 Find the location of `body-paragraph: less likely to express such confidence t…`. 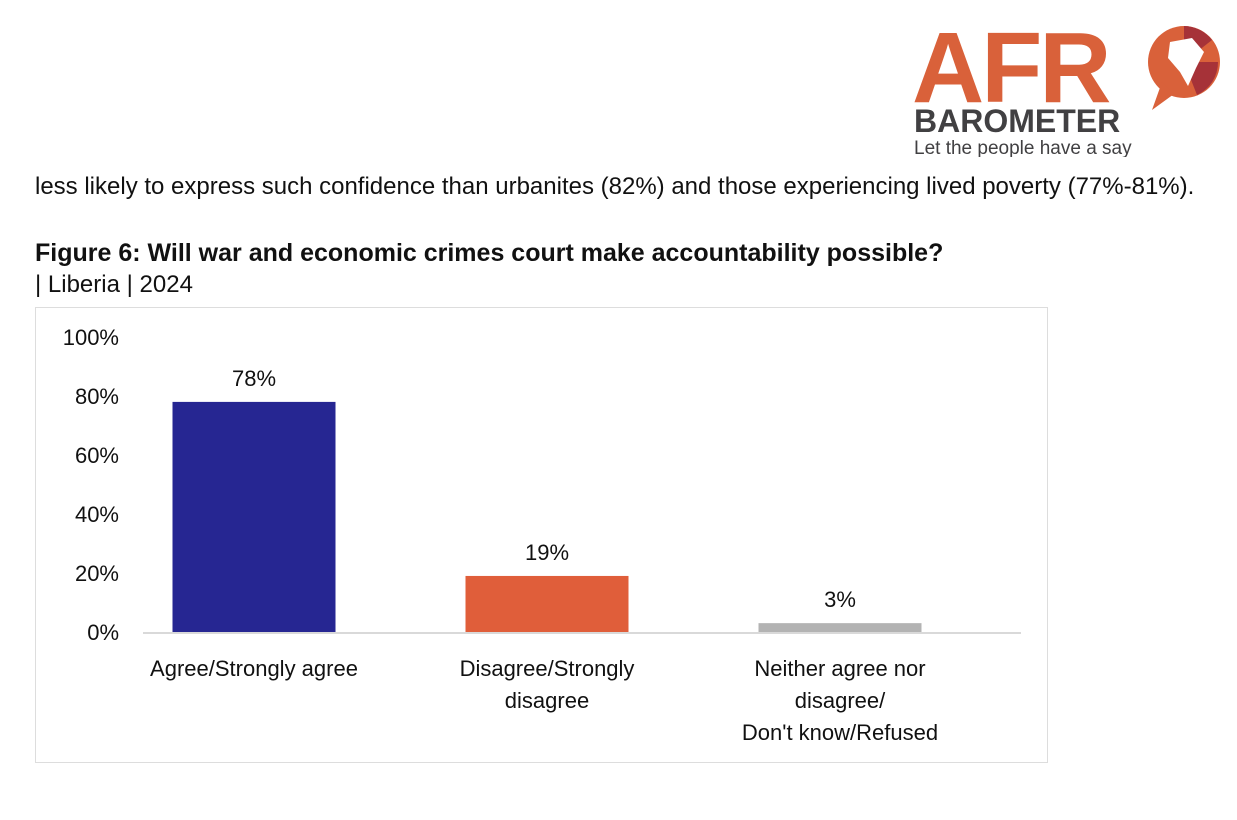

body-paragraph: less likely to express such confidence t… is located at coordinates (615, 186).